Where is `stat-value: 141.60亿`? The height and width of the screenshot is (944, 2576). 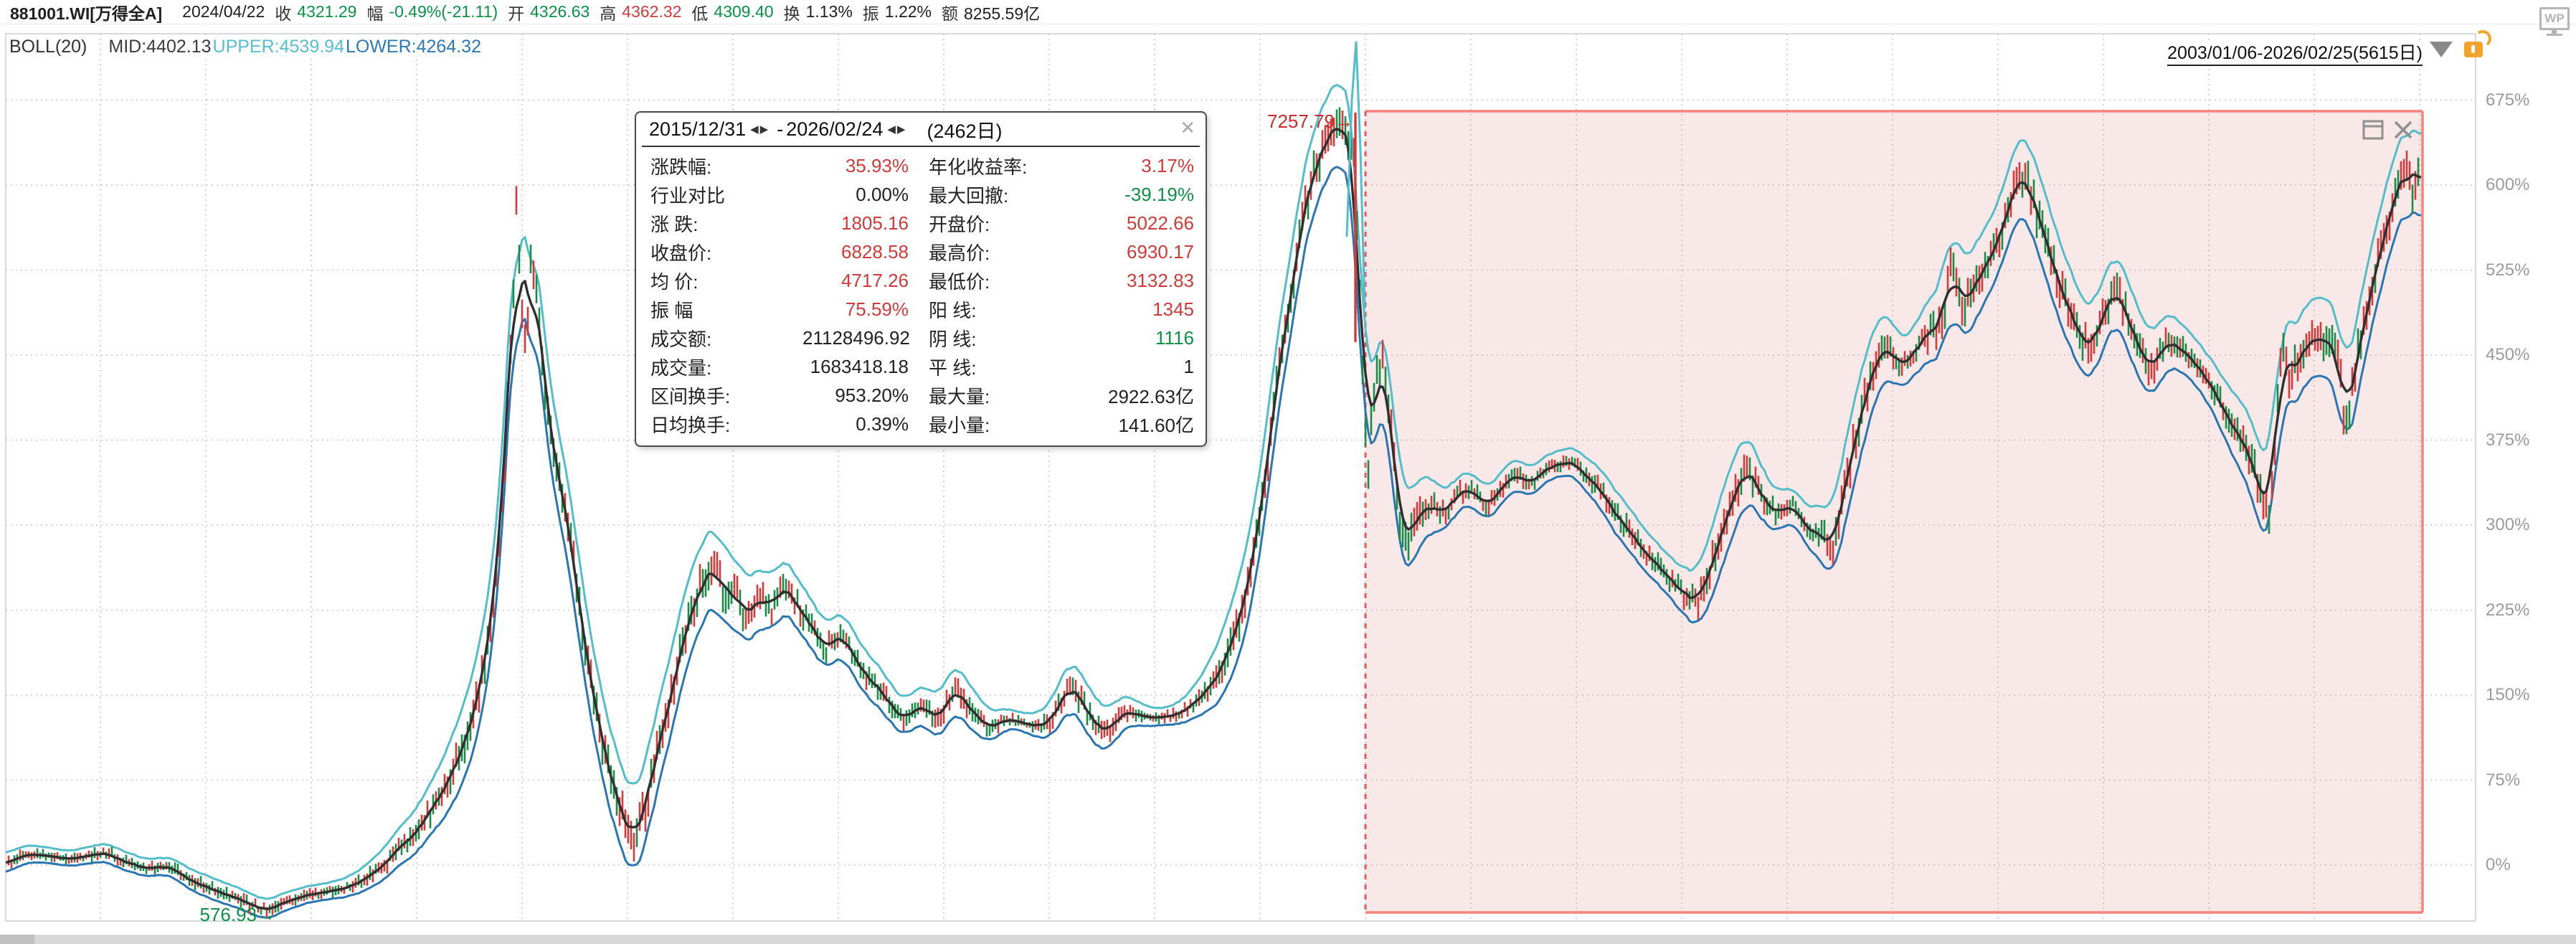
stat-value: 141.60亿 is located at coordinates (1156, 425).